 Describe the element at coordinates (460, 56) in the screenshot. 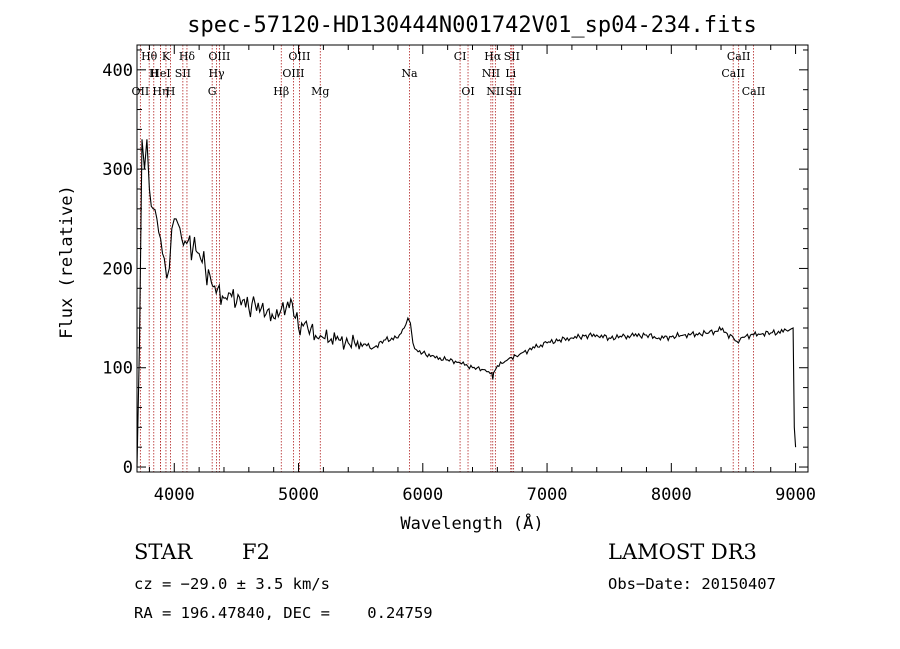

I see `spectral-line-label: CI` at that location.